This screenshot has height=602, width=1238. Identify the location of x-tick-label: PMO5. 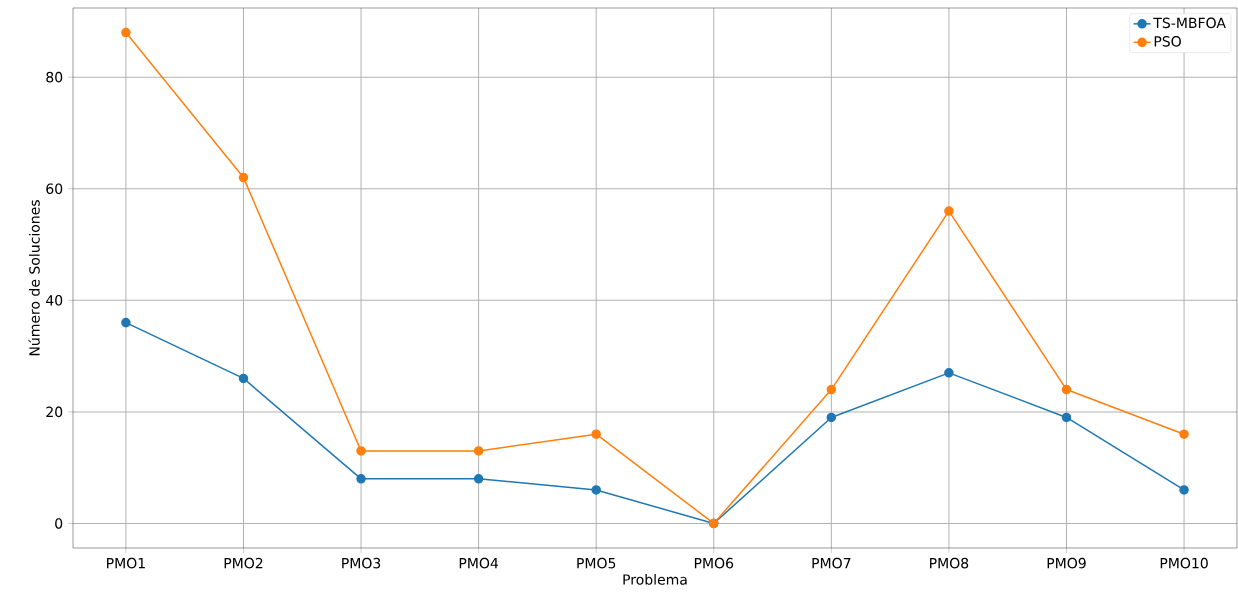
(596, 563).